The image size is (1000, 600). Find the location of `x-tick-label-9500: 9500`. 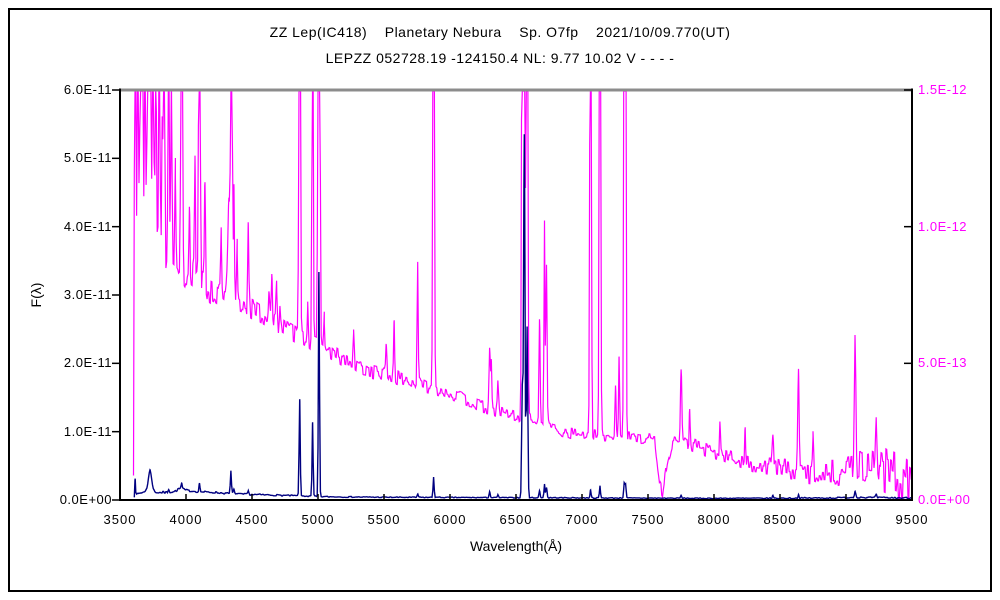

x-tick-label-9500: 9500 is located at coordinates (912, 519).